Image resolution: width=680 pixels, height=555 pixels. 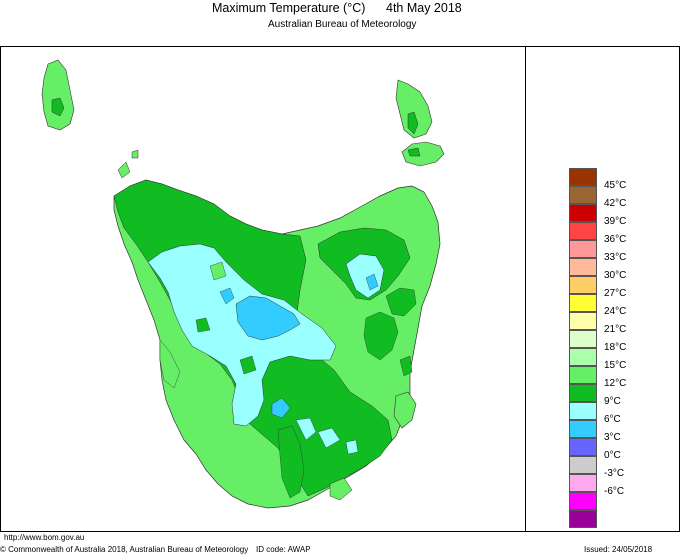 What do you see at coordinates (612, 455) in the screenshot?
I see `legend-label: 0°C` at bounding box center [612, 455].